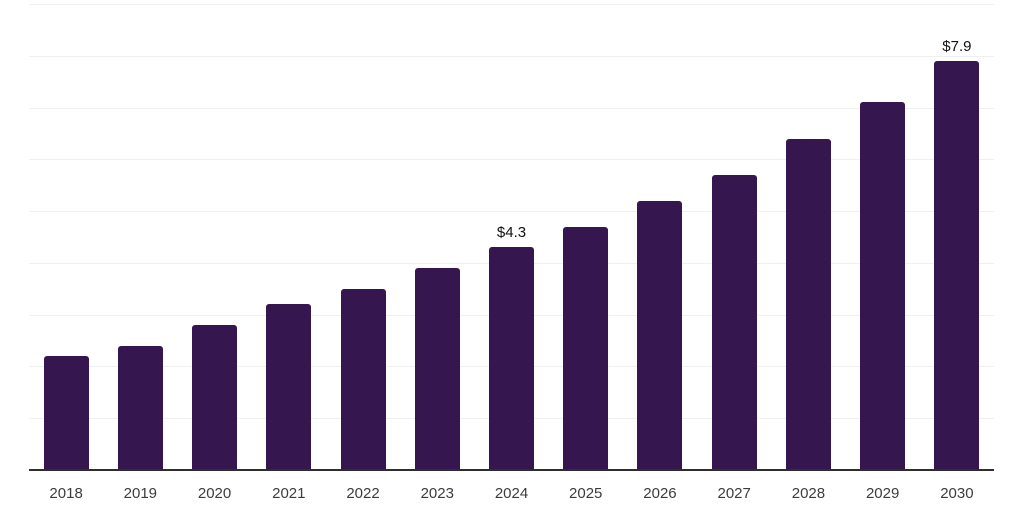 Image resolution: width=1024 pixels, height=512 pixels. What do you see at coordinates (957, 493) in the screenshot?
I see `x-tick-2030: 2030` at bounding box center [957, 493].